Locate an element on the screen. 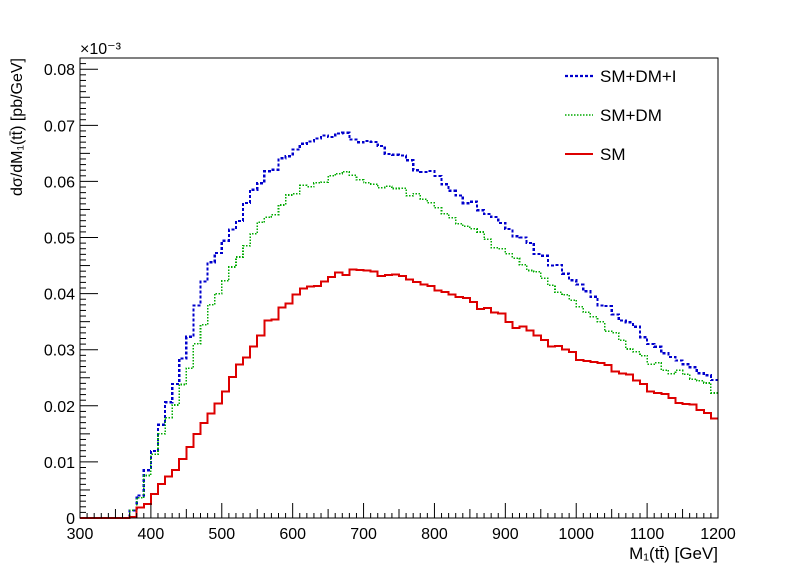  legend: SM+DM+I SM+DM SM is located at coordinates (621, 115).